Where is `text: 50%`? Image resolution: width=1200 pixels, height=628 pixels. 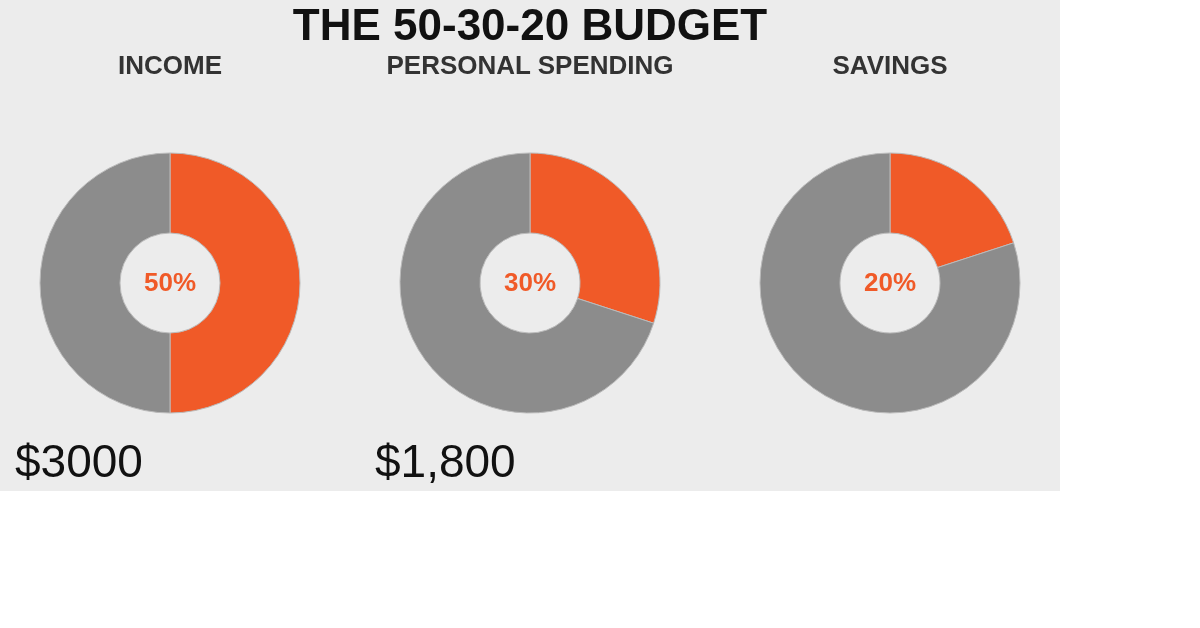
text: 50% is located at coordinates (170, 282).